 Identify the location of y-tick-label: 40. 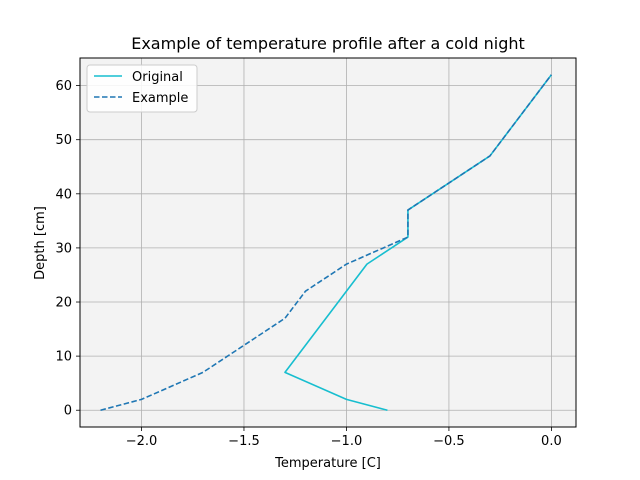
(63, 194).